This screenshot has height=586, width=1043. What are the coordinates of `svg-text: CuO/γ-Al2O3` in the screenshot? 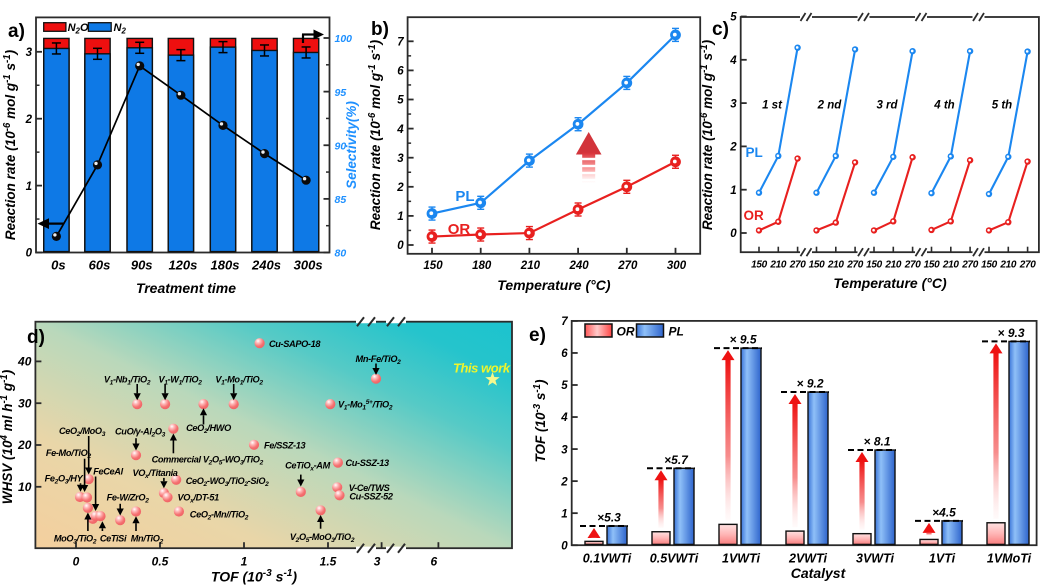 It's located at (140, 432).